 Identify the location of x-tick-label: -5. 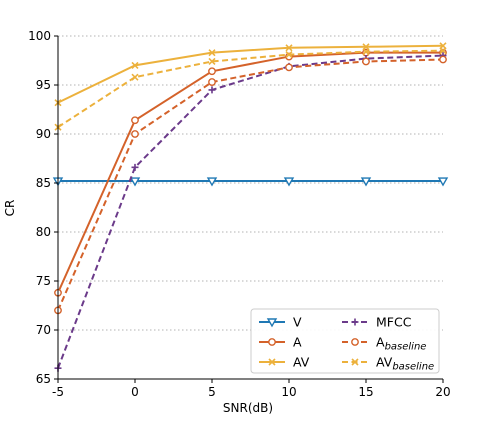
(58, 392).